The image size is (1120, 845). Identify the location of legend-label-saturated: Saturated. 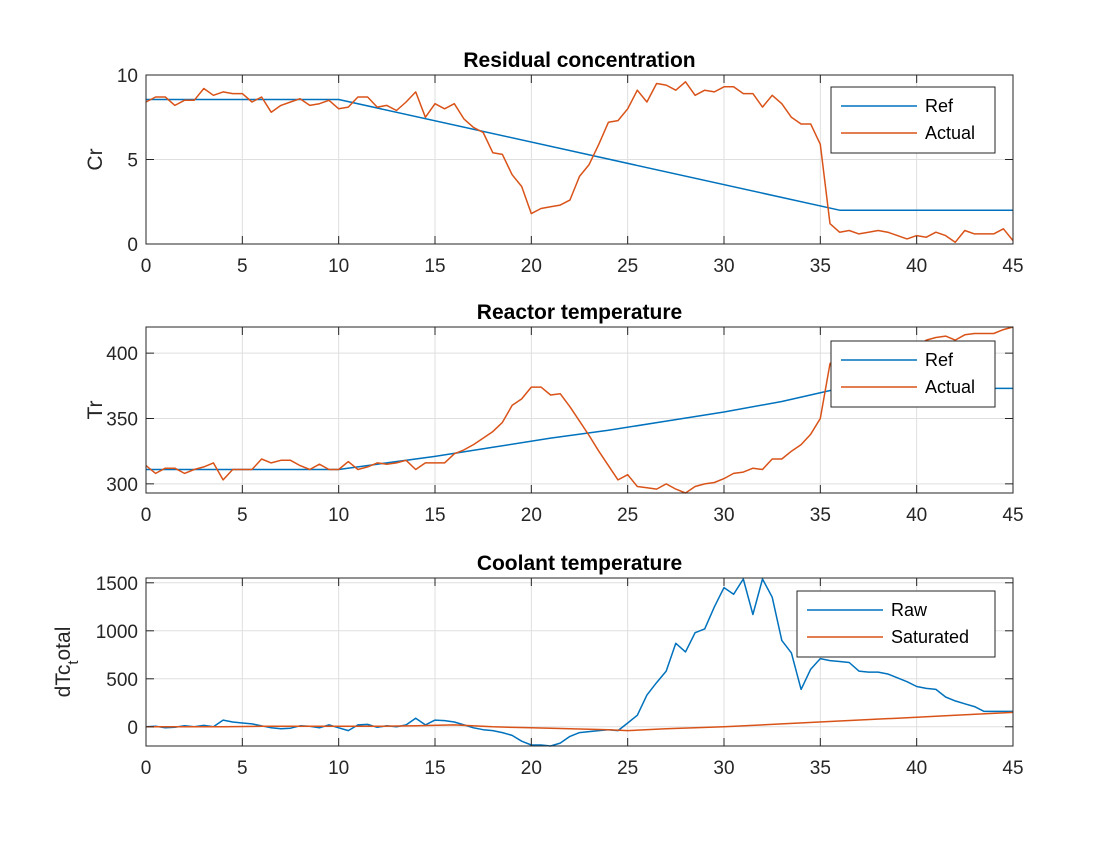
(930, 637).